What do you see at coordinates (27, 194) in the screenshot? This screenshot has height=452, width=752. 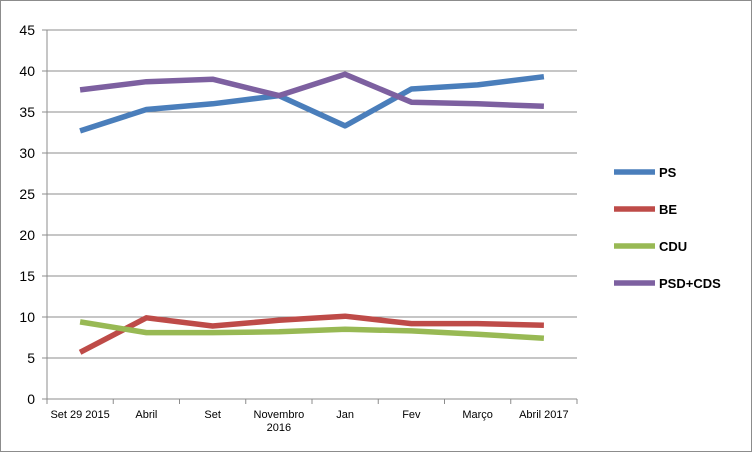 I see `y-tick-label: 25` at bounding box center [27, 194].